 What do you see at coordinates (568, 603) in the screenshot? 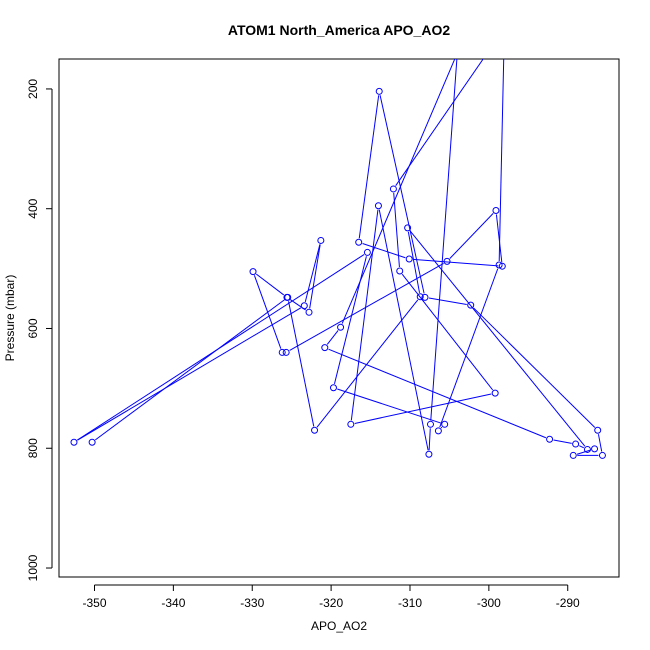
I see `x-tick-label: -290` at bounding box center [568, 603].